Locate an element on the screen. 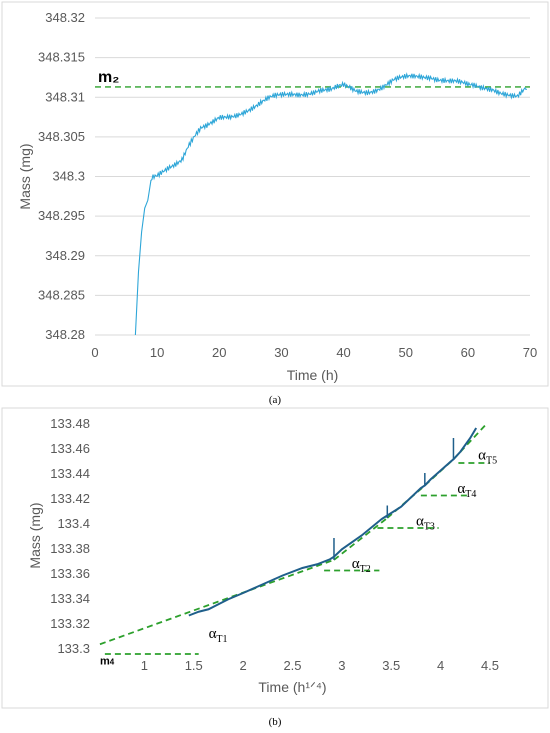 The height and width of the screenshot is (733, 550). x-tick-label-b: 3 is located at coordinates (341, 665).